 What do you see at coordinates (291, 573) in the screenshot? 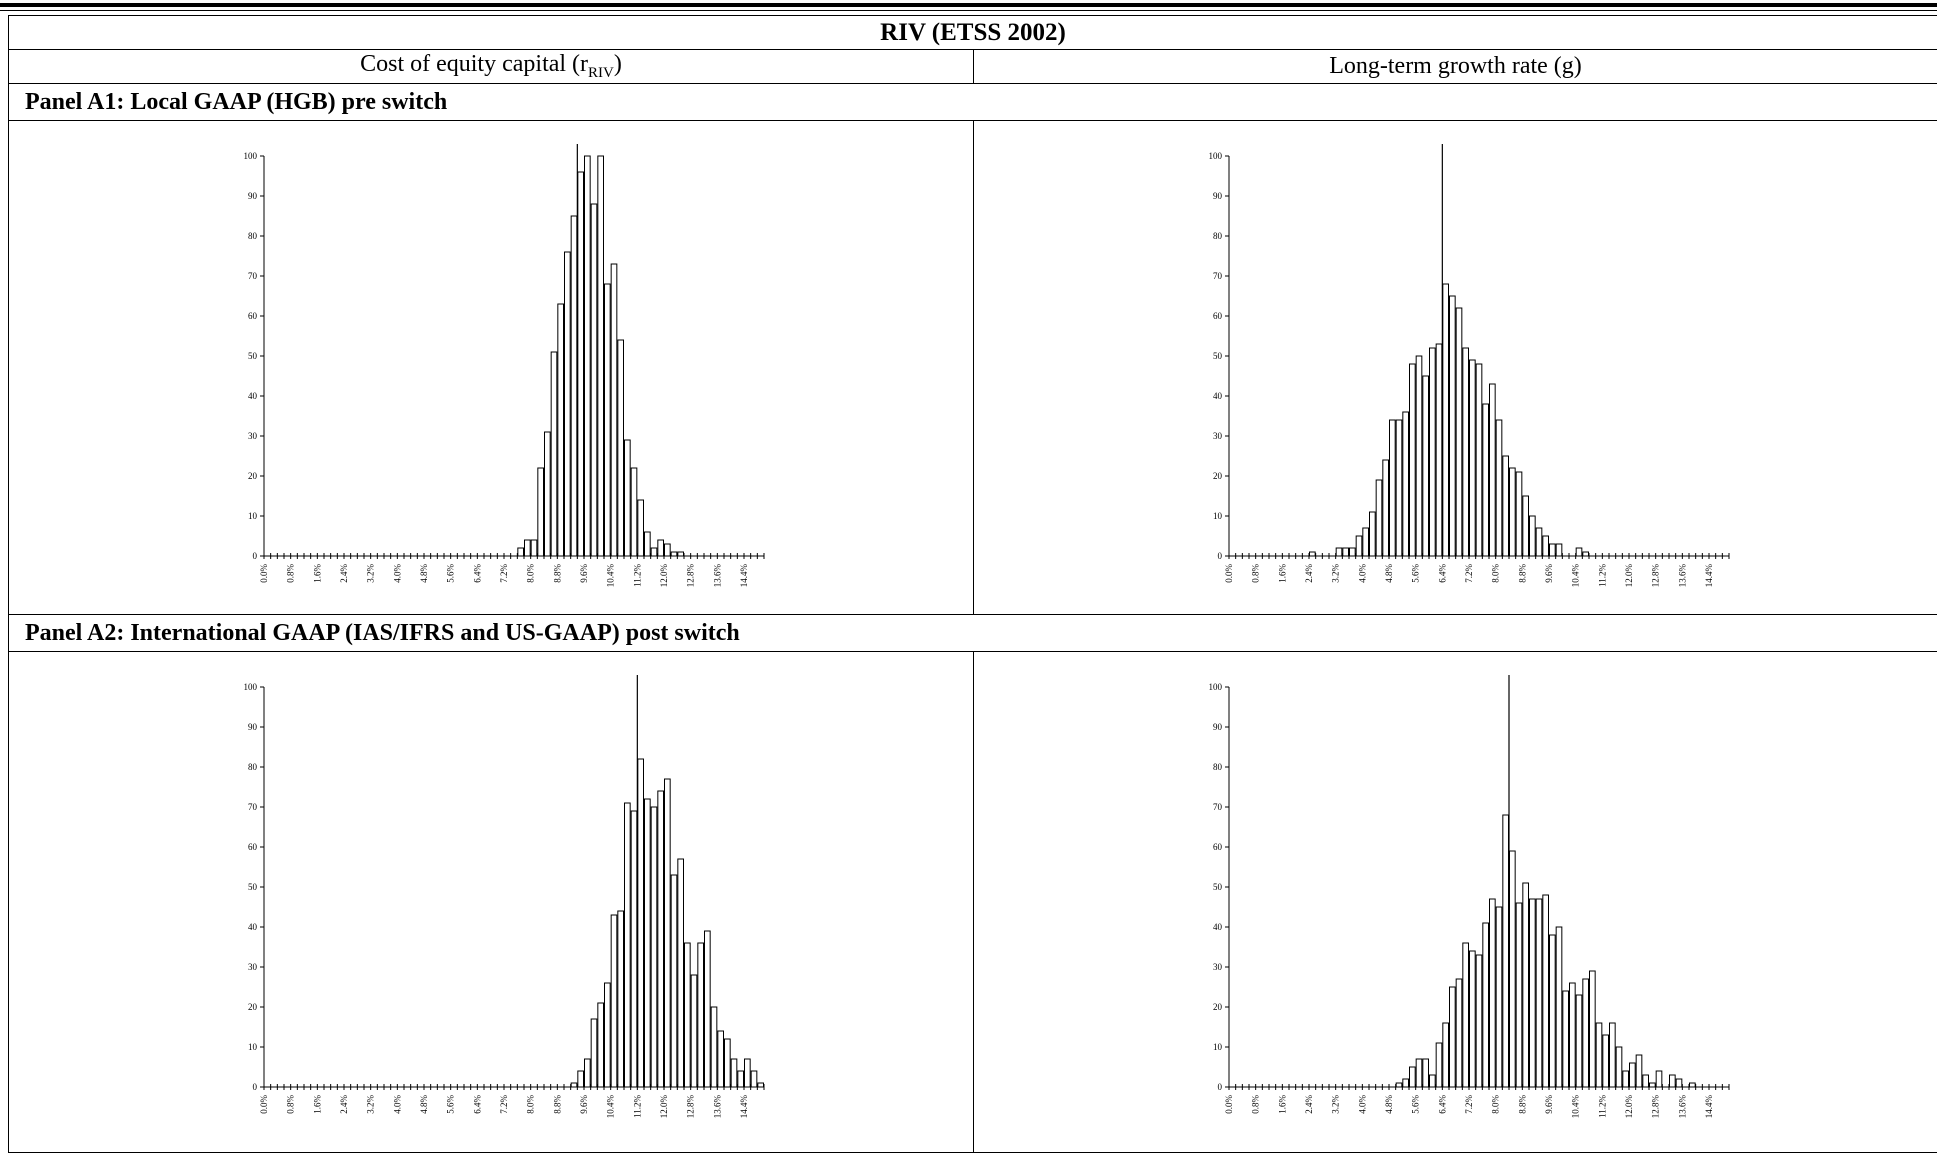
I see `x-tick-label: 0.8%` at bounding box center [291, 573].